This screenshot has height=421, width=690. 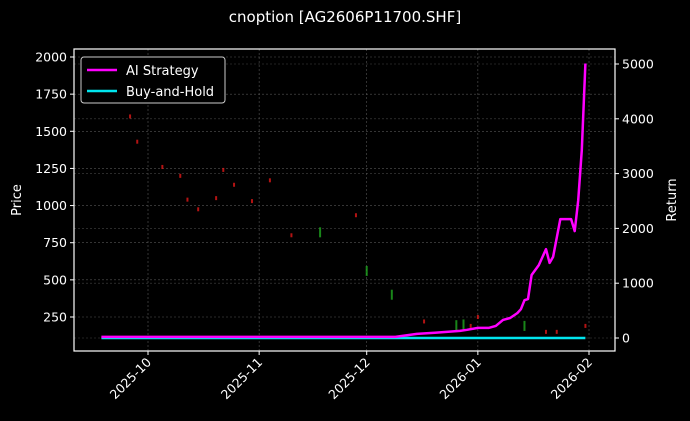 What do you see at coordinates (170, 92) in the screenshot?
I see `legend-bh-label: Buy-and-Hold` at bounding box center [170, 92].